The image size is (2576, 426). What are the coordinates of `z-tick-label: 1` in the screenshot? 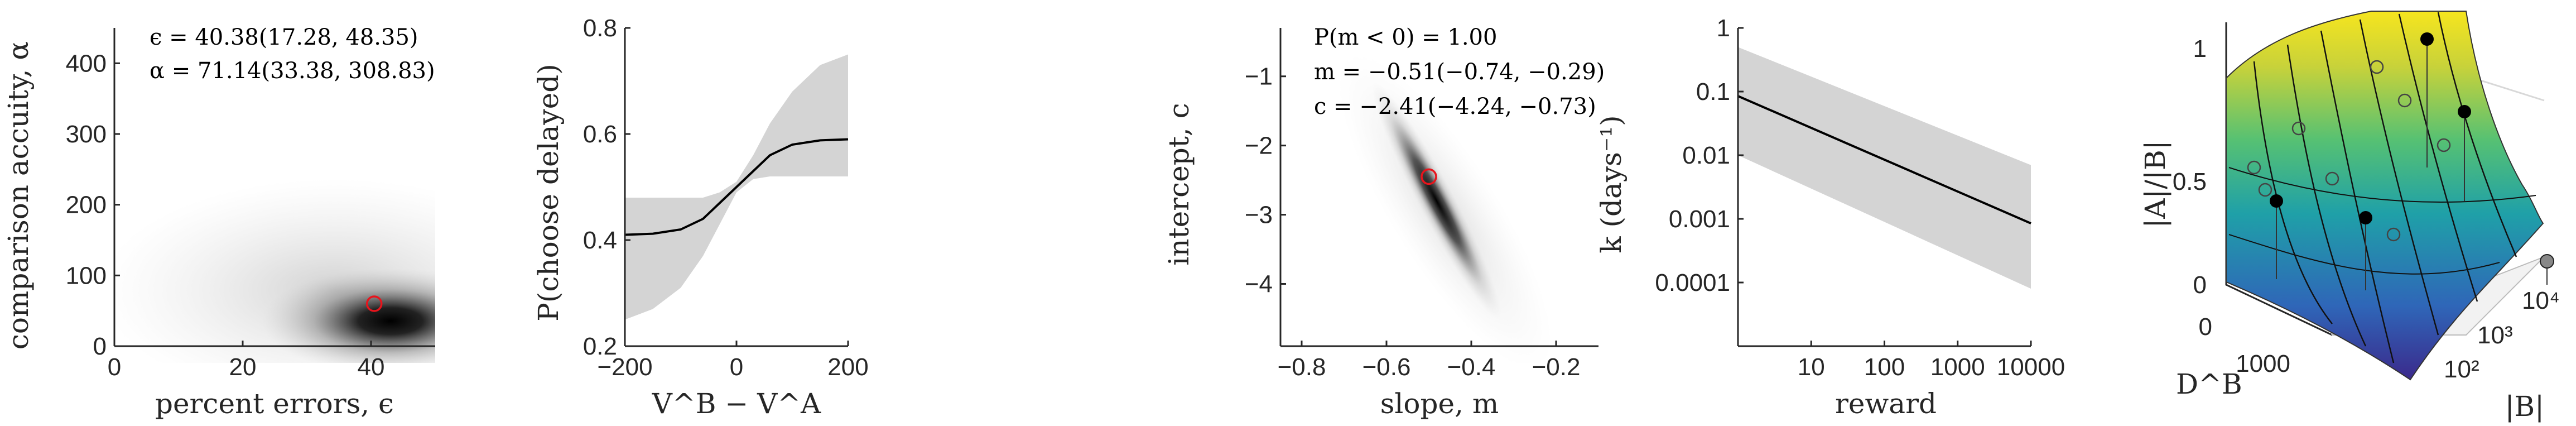 It's located at (2200, 49).